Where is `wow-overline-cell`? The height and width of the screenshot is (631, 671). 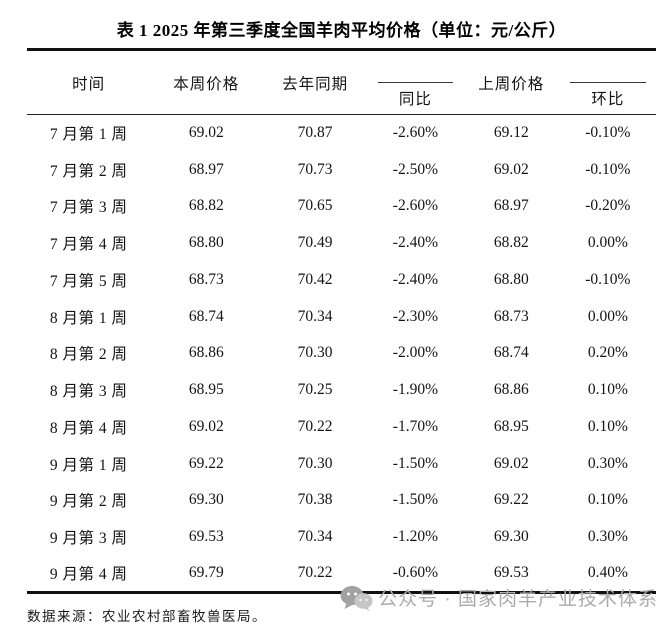 wow-overline-cell is located at coordinates (608, 66).